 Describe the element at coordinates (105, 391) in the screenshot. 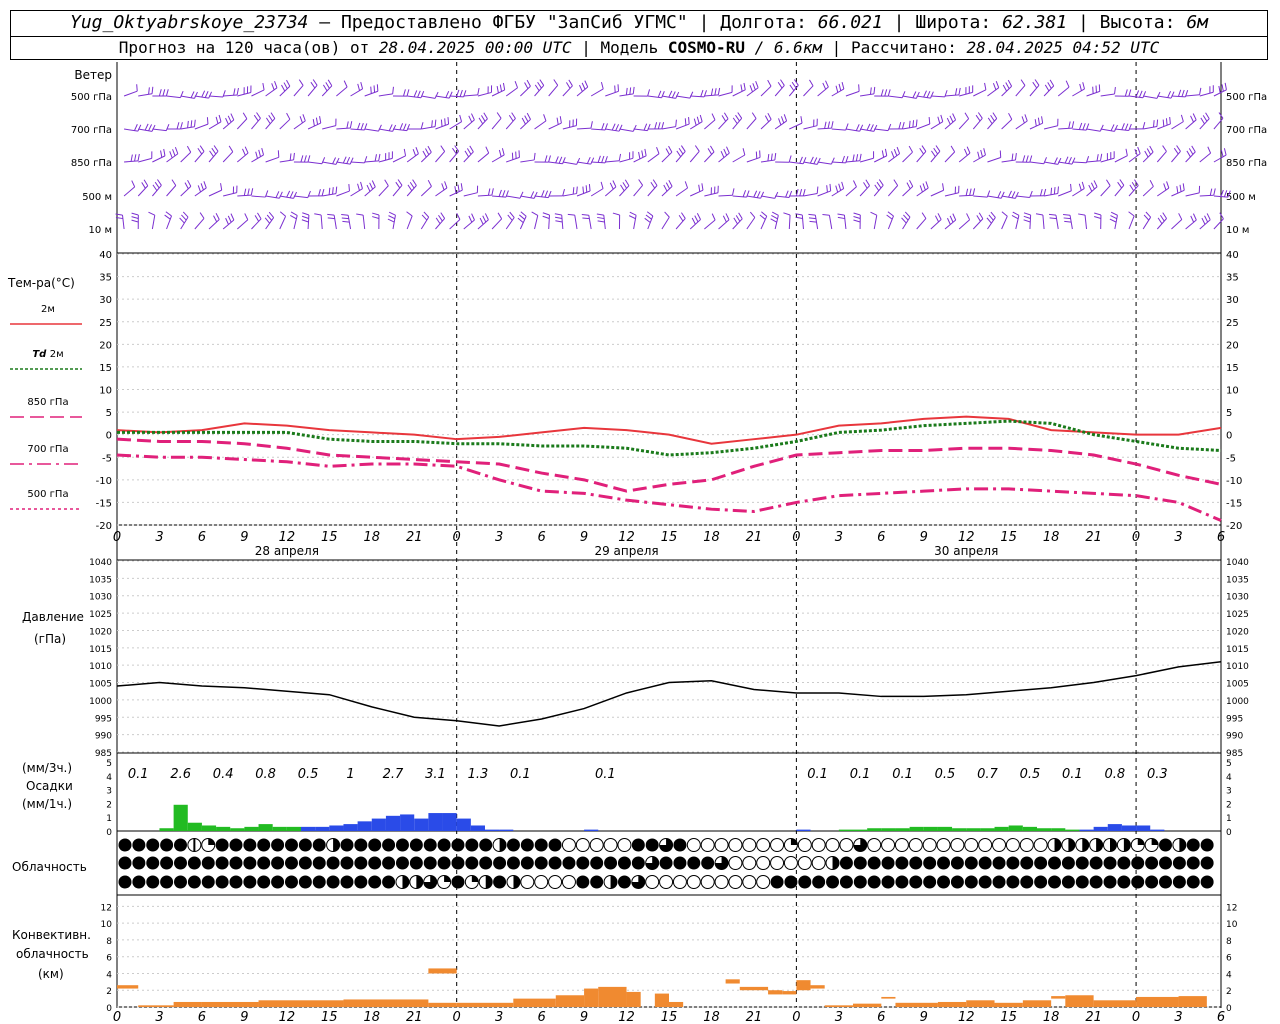

I see `temp-ytick-label: 10` at that location.